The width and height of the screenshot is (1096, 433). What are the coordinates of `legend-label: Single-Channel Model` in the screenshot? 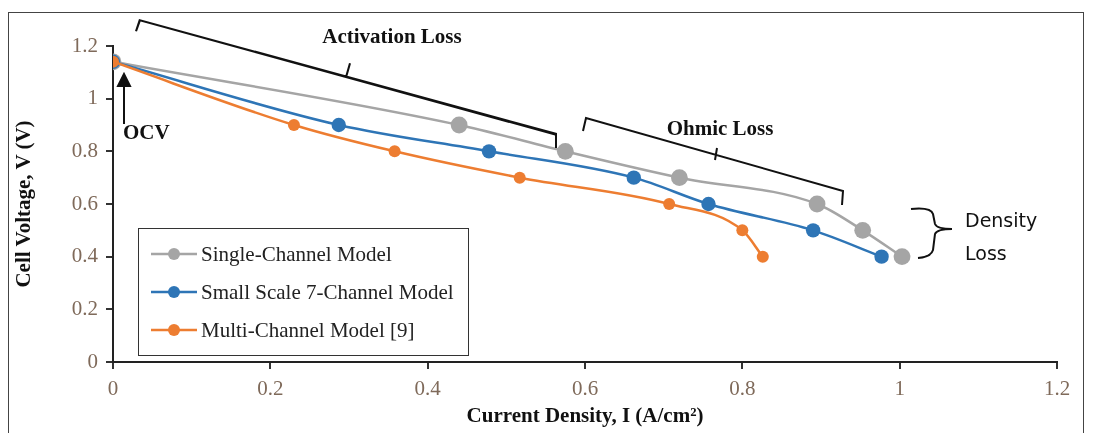 It's located at (296, 254).